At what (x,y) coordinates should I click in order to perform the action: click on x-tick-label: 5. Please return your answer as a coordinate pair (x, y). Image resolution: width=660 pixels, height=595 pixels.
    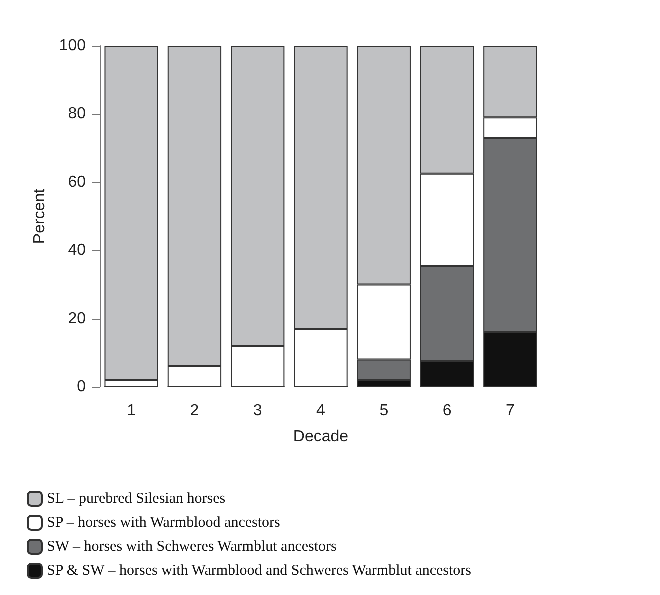
    Looking at the image, I should click on (384, 411).